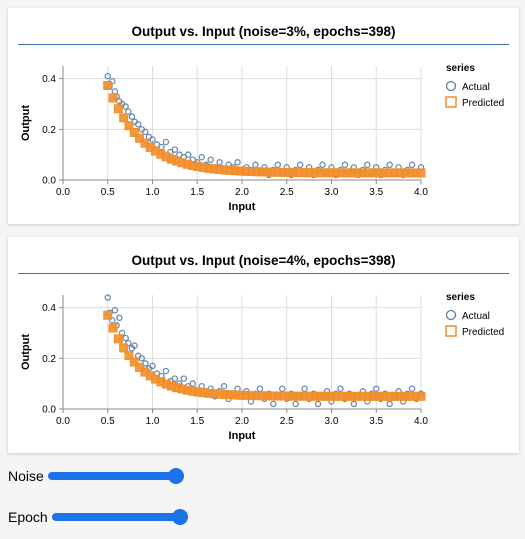  Describe the element at coordinates (263, 31) in the screenshot. I see `chart-title: Output vs. Input (noise=3%, epochs=398)` at that location.